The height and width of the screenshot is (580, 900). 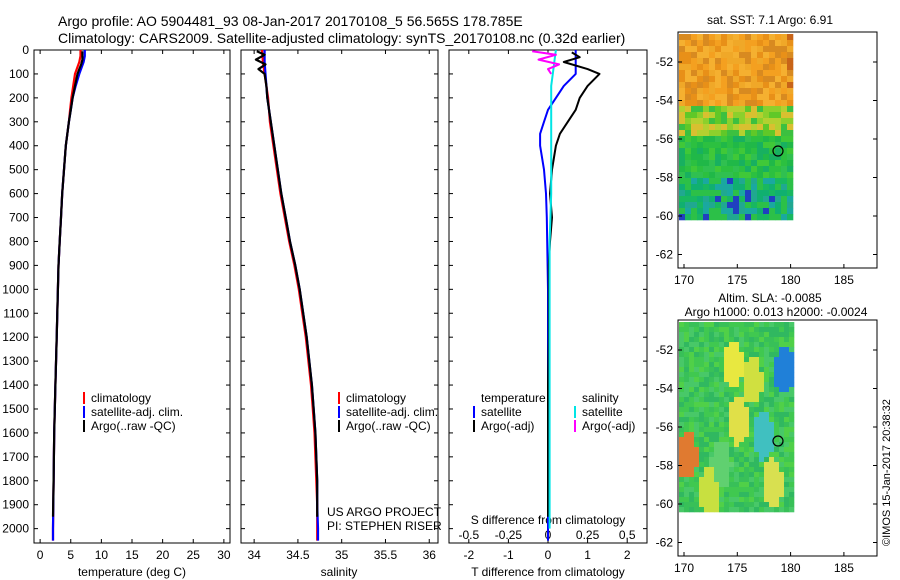 What do you see at coordinates (770, 298) in the screenshot?
I see `sla-map-title1: Altim. SLA: -0.0085` at bounding box center [770, 298].